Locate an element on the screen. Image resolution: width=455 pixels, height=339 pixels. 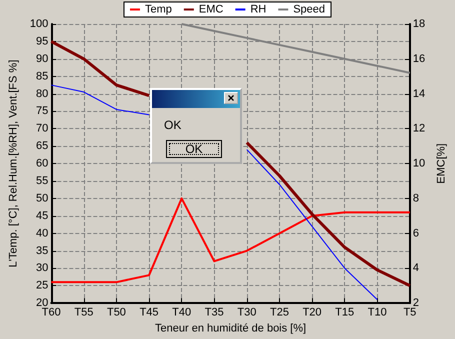
x-tick-label: T60 is located at coordinates (51, 312).